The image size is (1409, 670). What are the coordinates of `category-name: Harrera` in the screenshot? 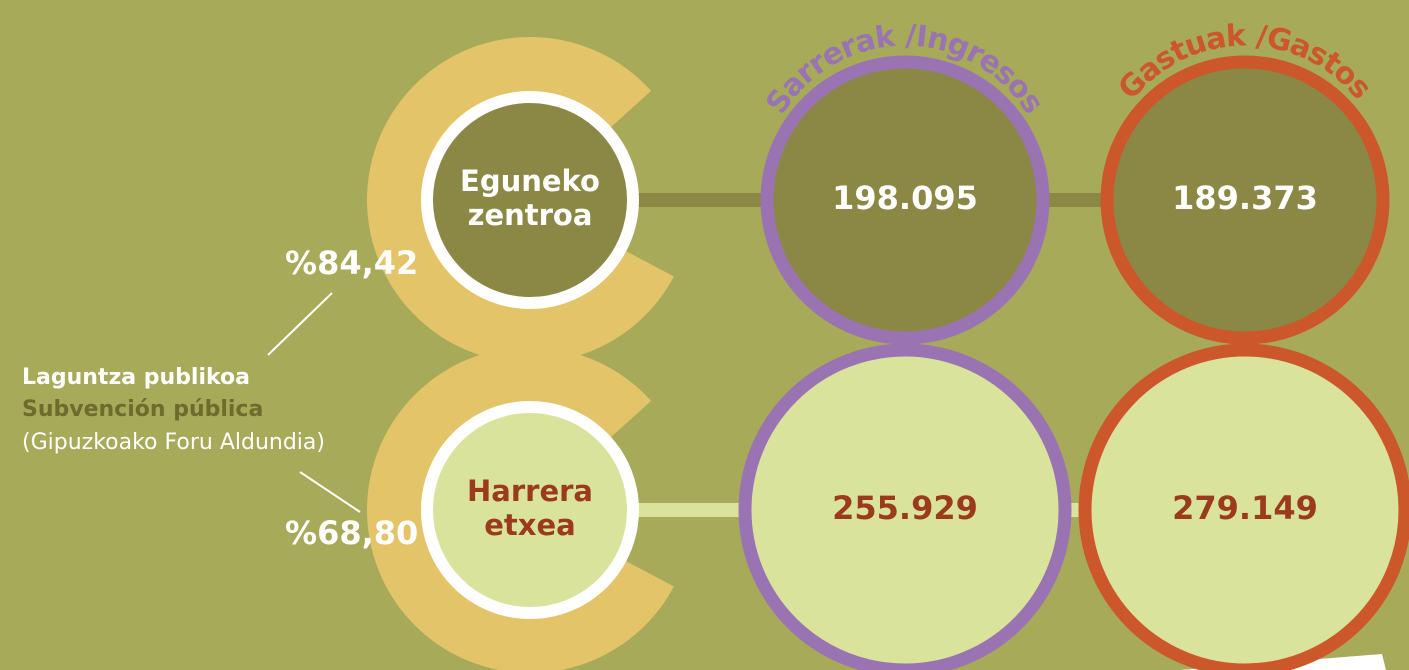 It's located at (530, 491).